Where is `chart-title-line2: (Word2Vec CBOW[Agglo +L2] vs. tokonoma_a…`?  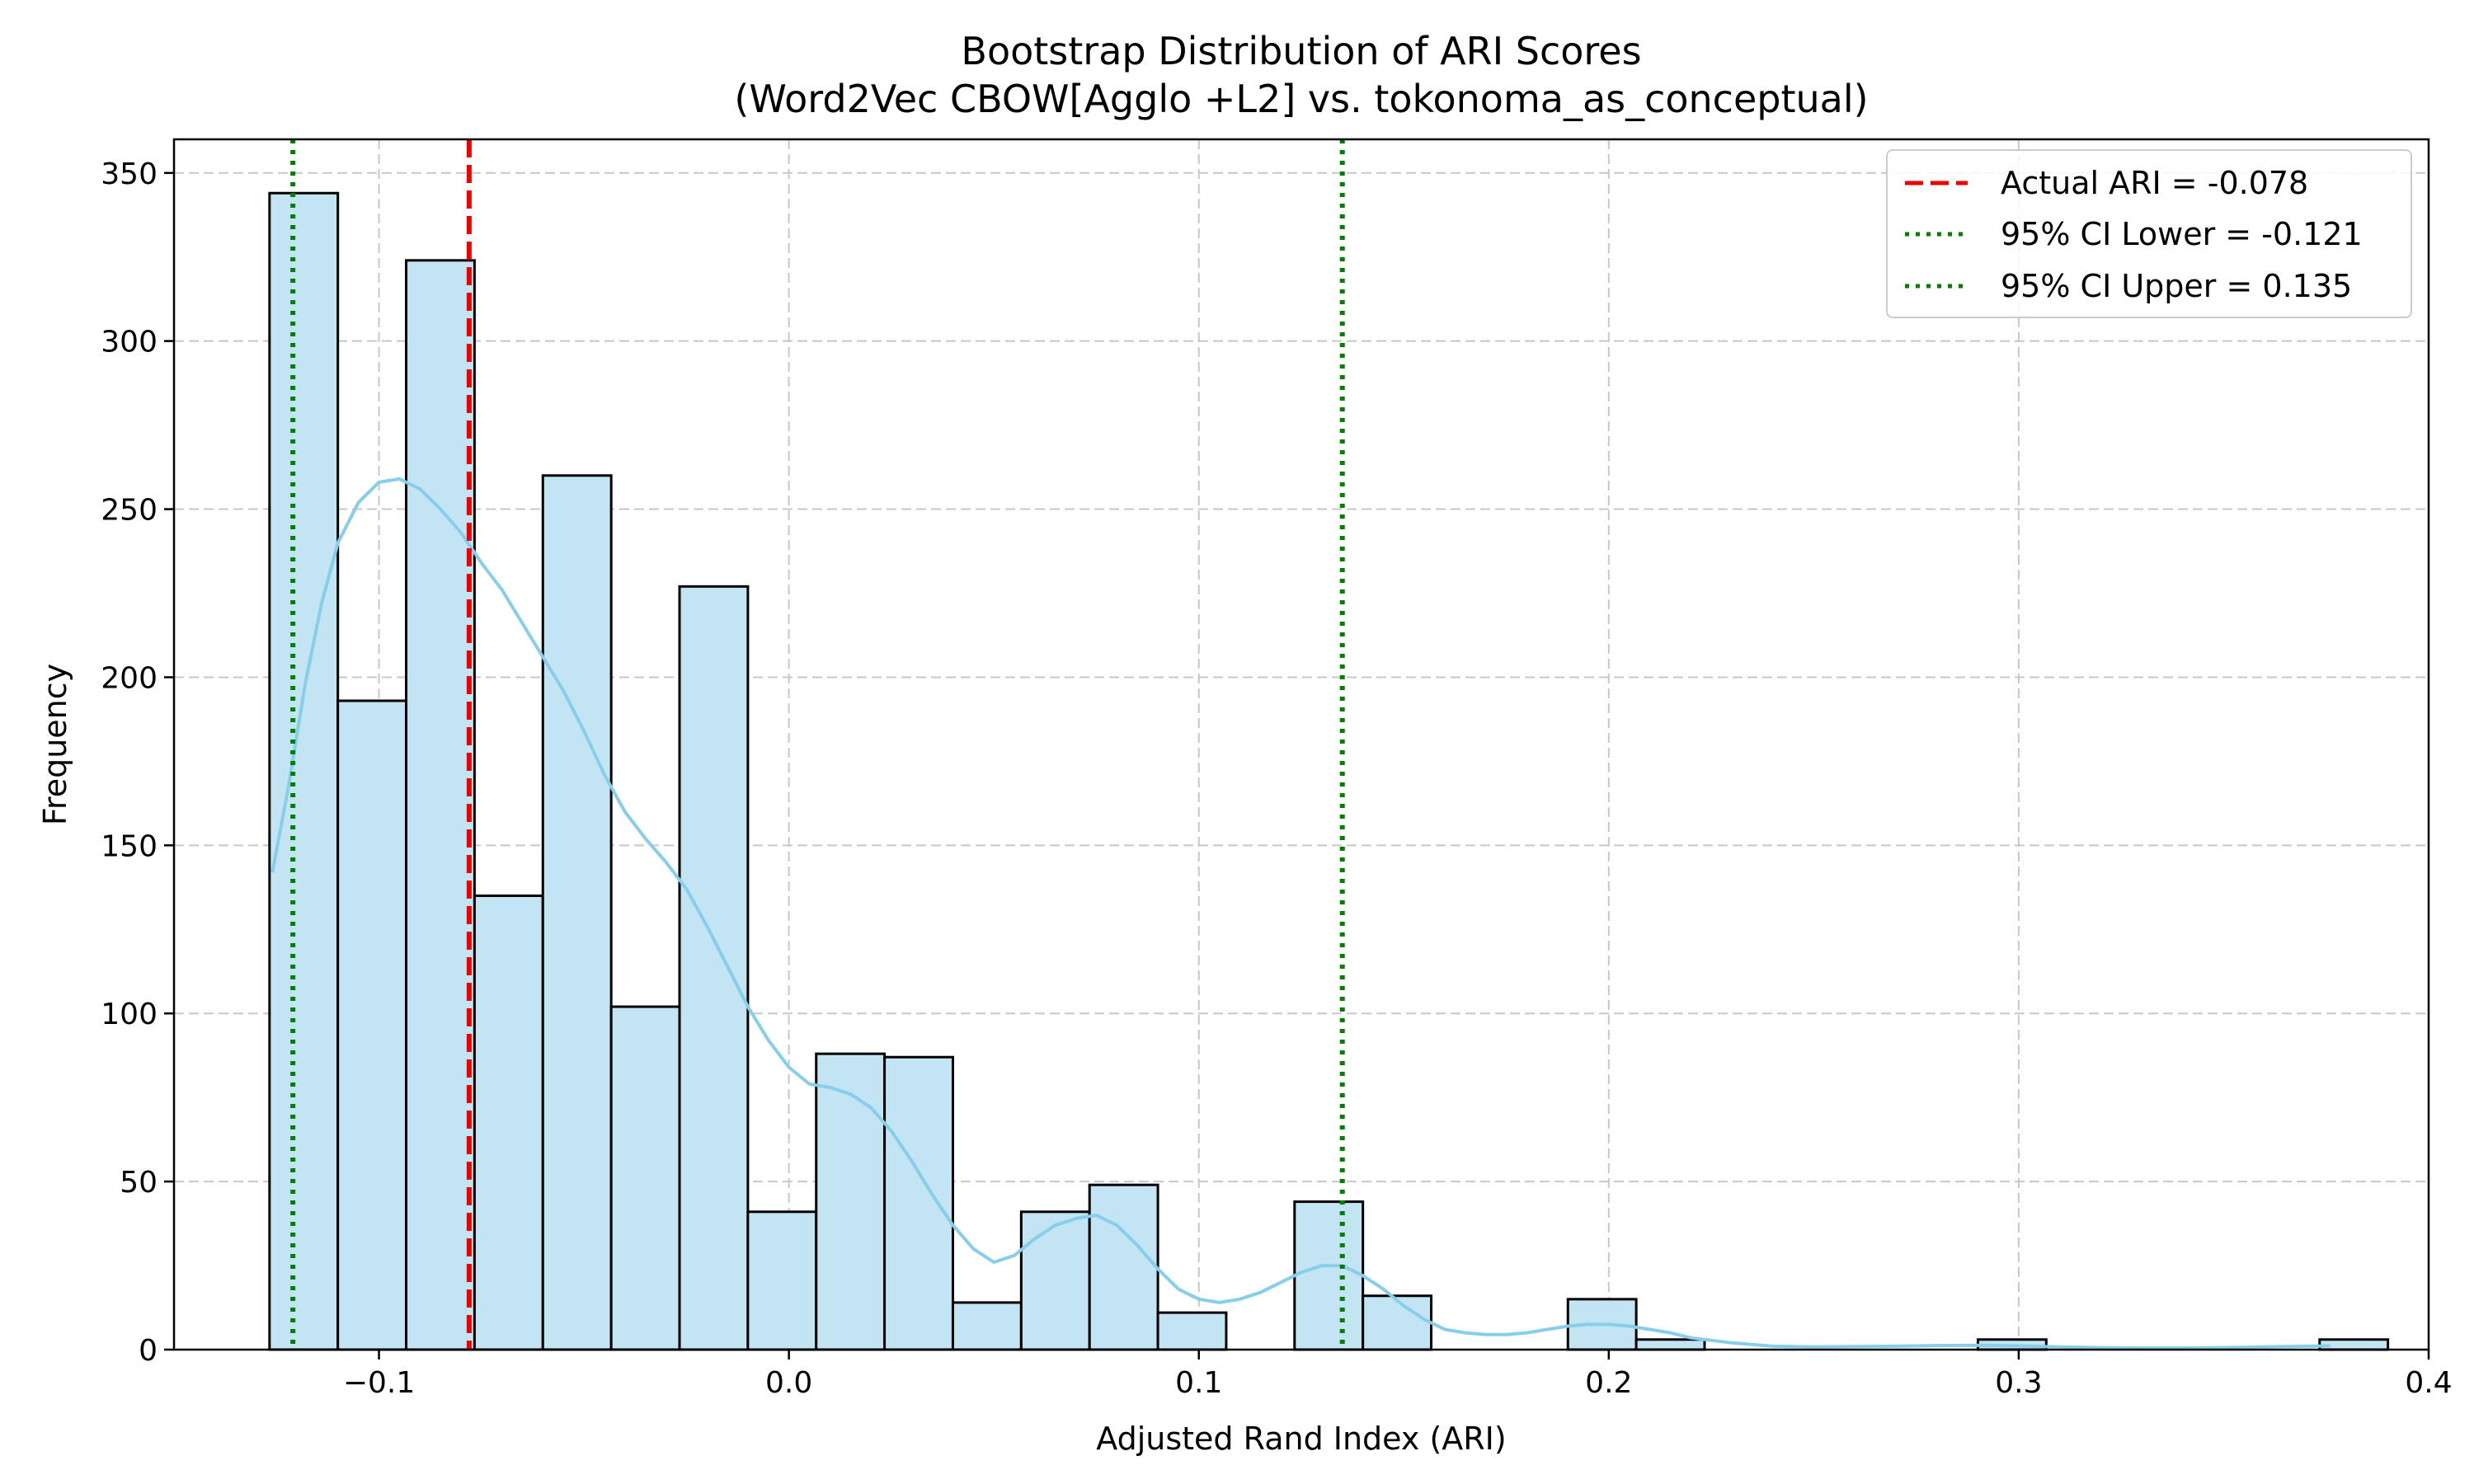 chart-title-line2: (Word2Vec CBOW[Agglo +L2] vs. tokonoma_a… is located at coordinates (1301, 99).